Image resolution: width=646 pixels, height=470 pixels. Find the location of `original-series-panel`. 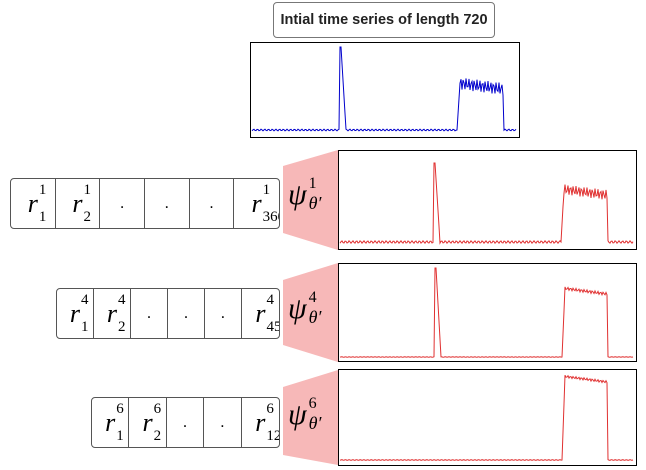

original-series-panel is located at coordinates (385, 90).